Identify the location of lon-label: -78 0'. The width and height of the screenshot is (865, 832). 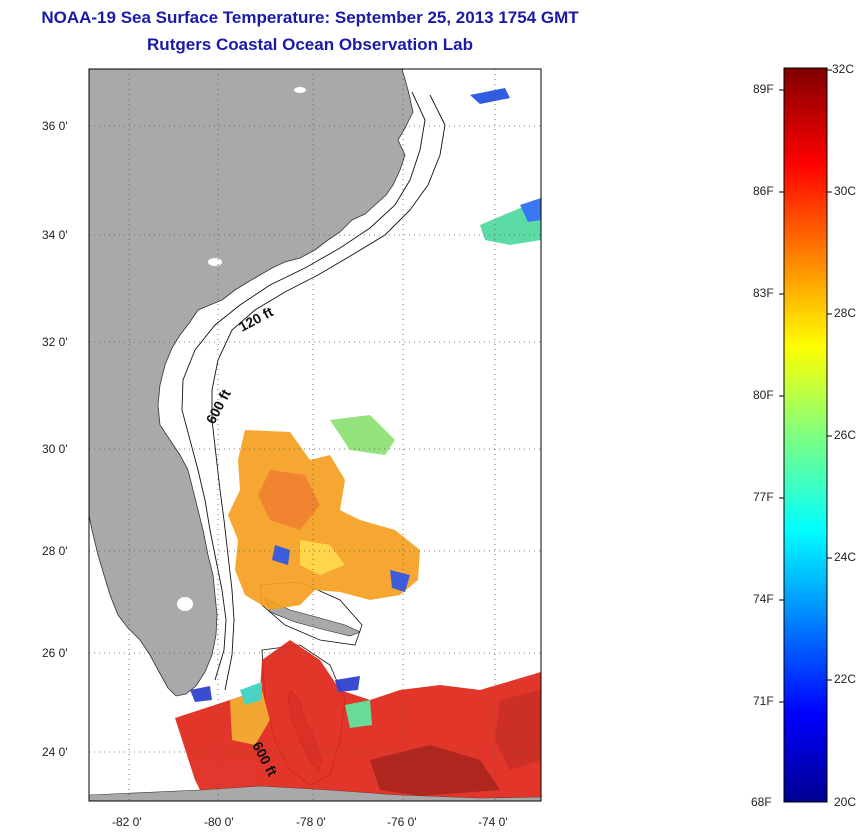
(311, 822).